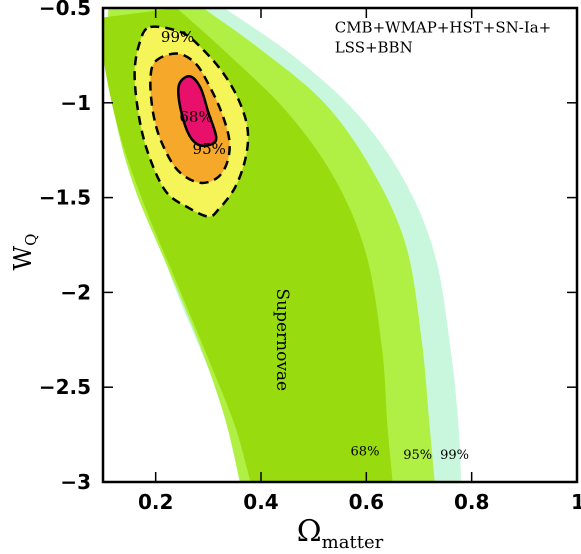 Image resolution: width=581 pixels, height=554 pixels. What do you see at coordinates (576, 502) in the screenshot?
I see `x-tick-label: 1` at bounding box center [576, 502].